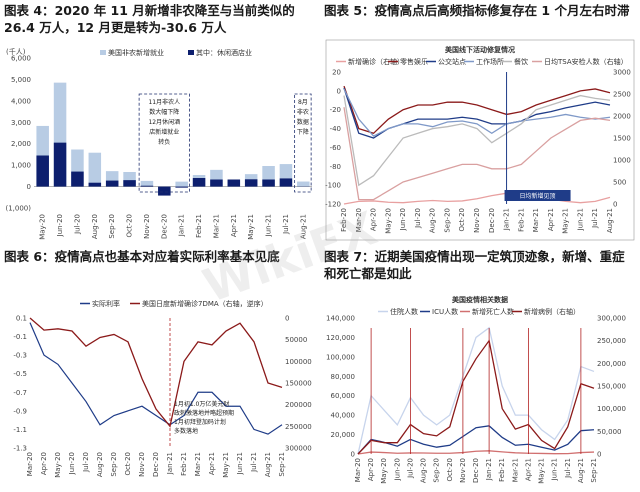 The width and height of the screenshot is (640, 492). Describe the element at coordinates (114, 464) in the screenshot. I see `x-tick-label: Sep-20` at that location.